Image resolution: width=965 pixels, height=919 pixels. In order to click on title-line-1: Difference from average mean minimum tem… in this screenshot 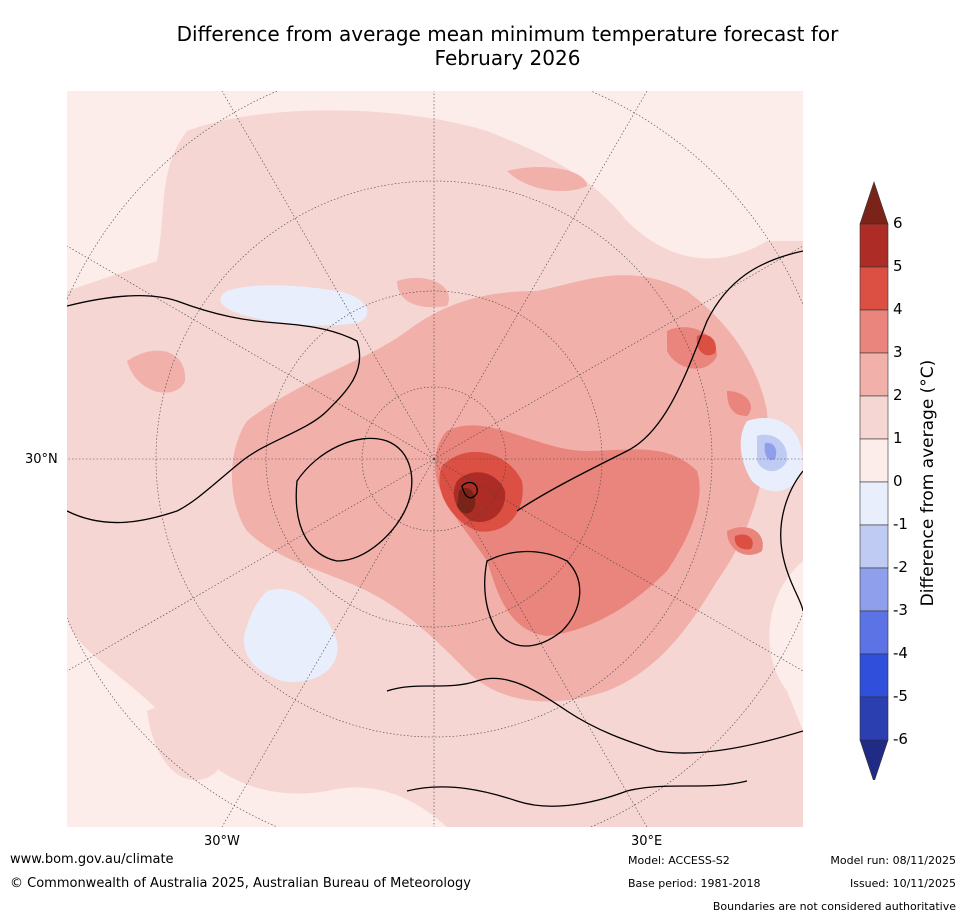, I will do `click(507, 34)`.